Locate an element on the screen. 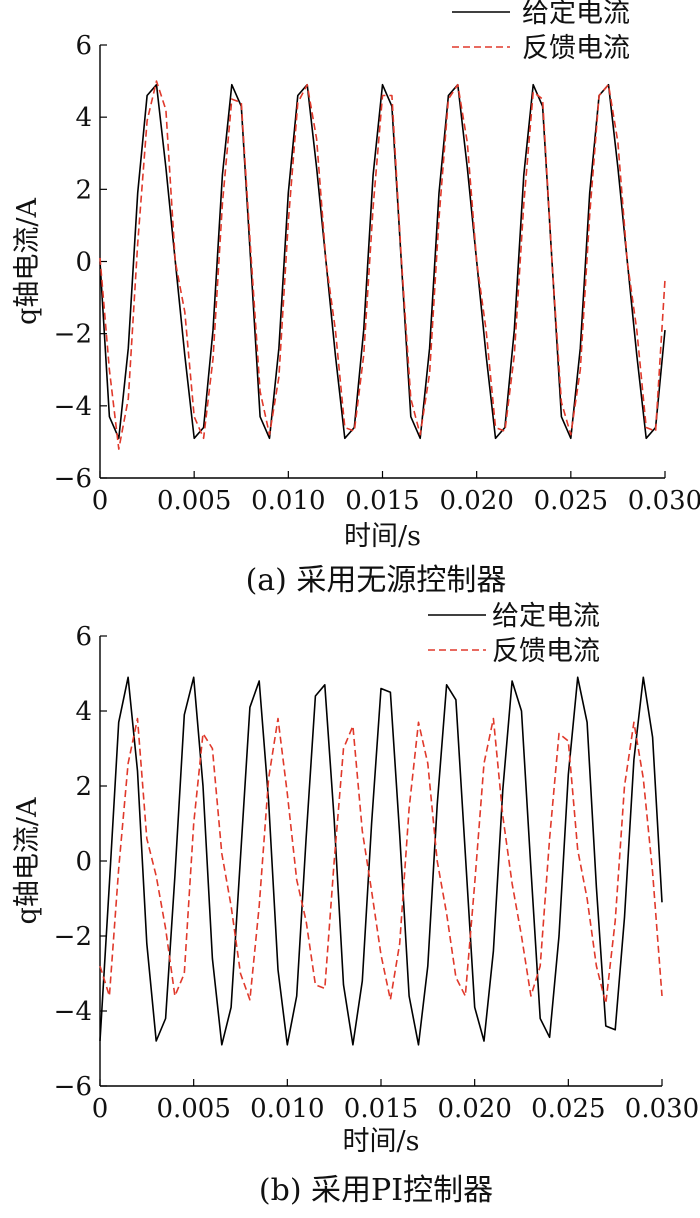 The height and width of the screenshot is (1218, 700). figure-caption: (b) 采用PI控制器 is located at coordinates (376, 1190).